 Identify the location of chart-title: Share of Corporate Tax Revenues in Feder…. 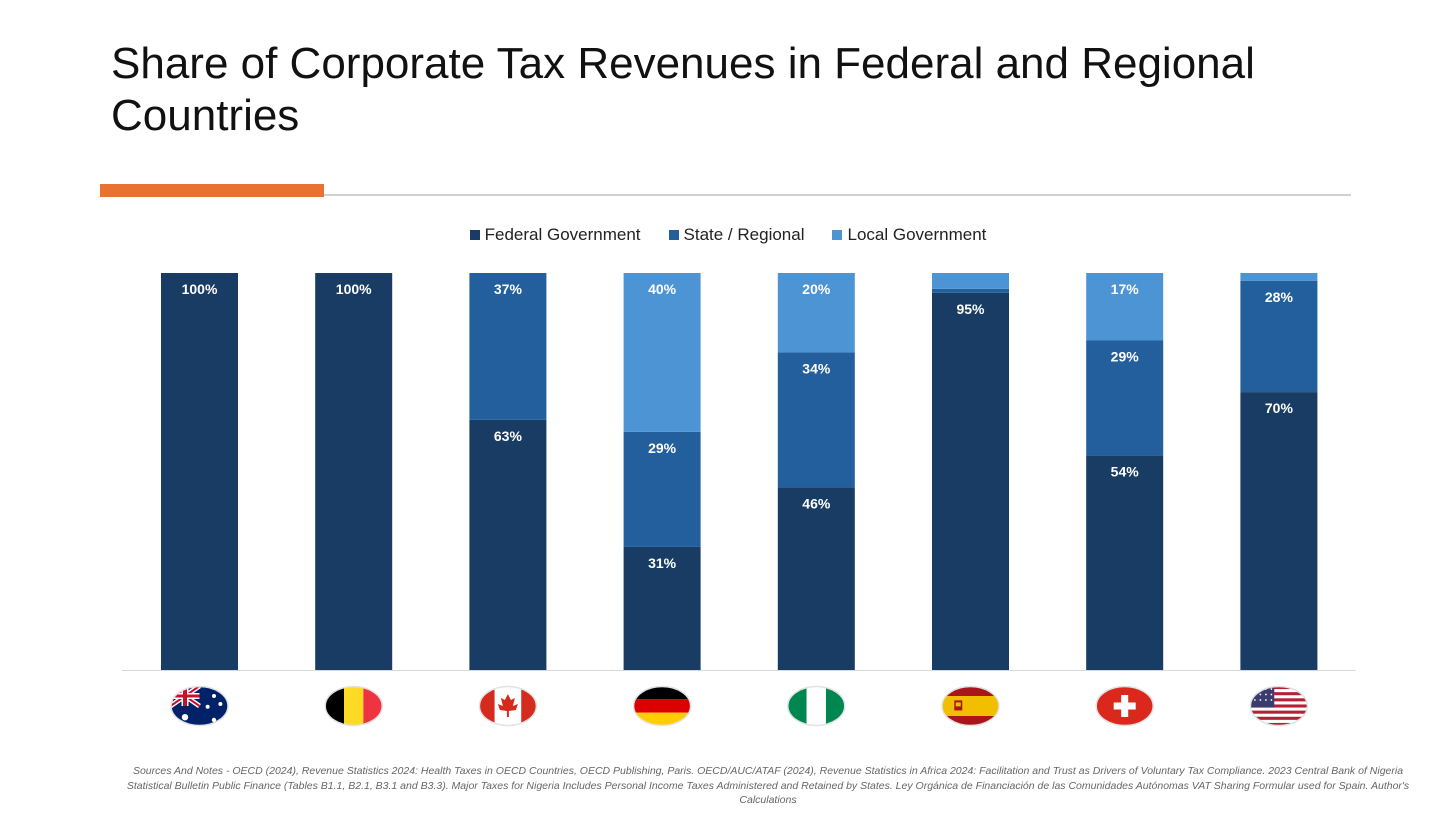
(683, 89).